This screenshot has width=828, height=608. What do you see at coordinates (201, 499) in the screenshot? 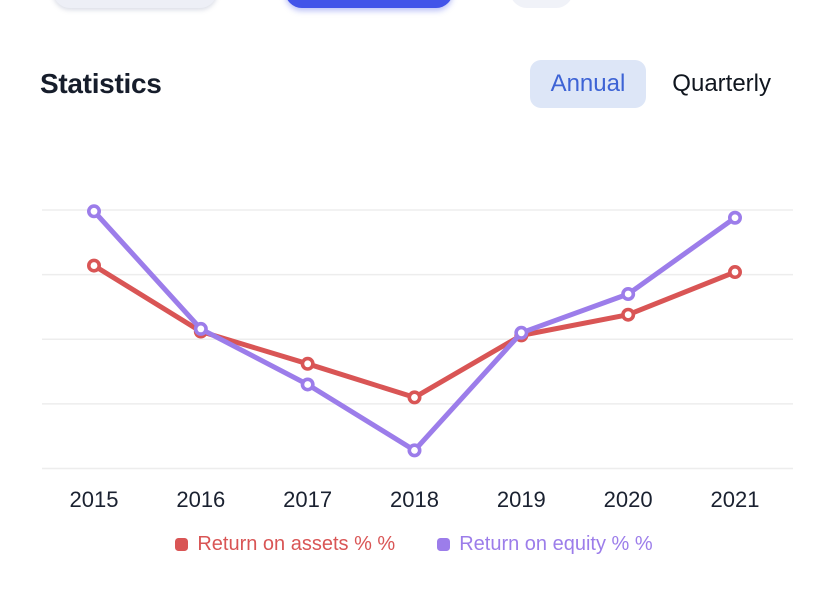
I see `x-axis-label: 2016` at bounding box center [201, 499].